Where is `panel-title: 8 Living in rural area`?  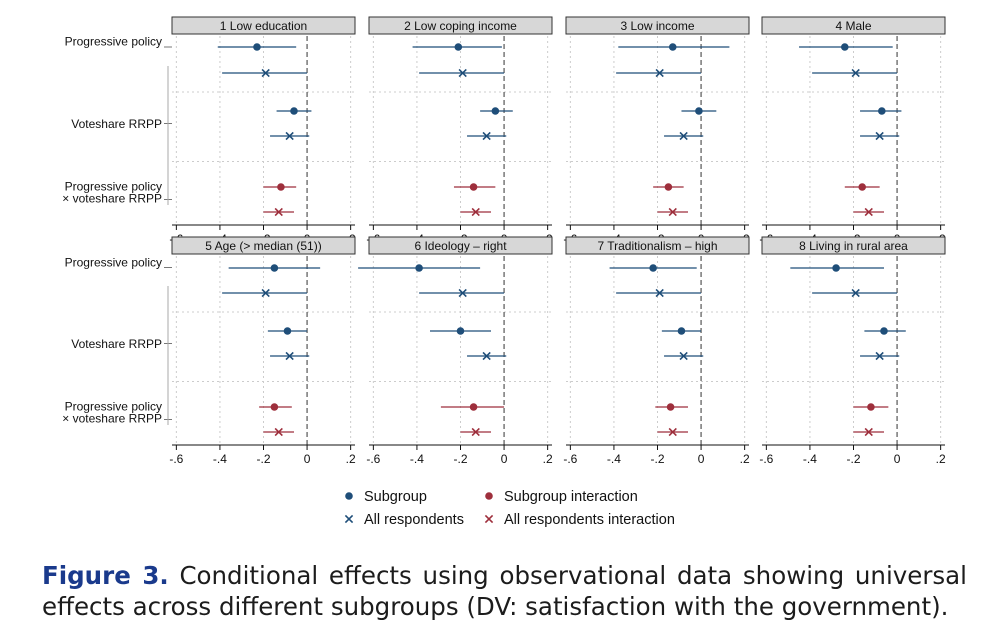
panel-title: 8 Living in rural area is located at coordinates (853, 246).